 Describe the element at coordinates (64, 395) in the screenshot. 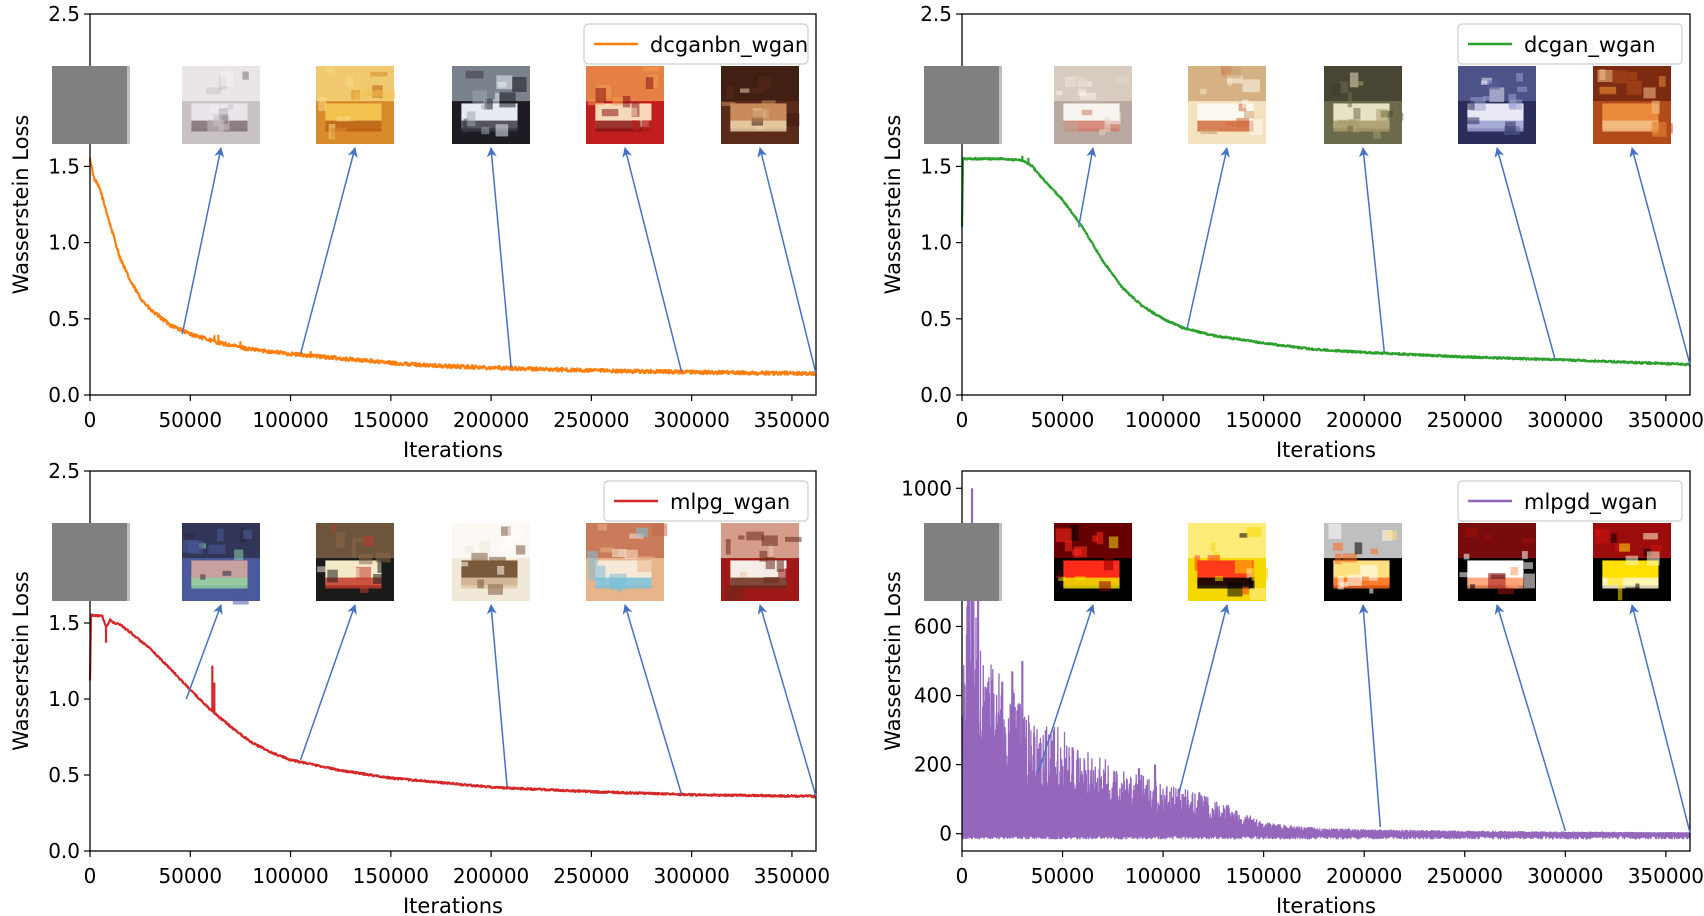

I see `y-tick-label: 0.0` at that location.